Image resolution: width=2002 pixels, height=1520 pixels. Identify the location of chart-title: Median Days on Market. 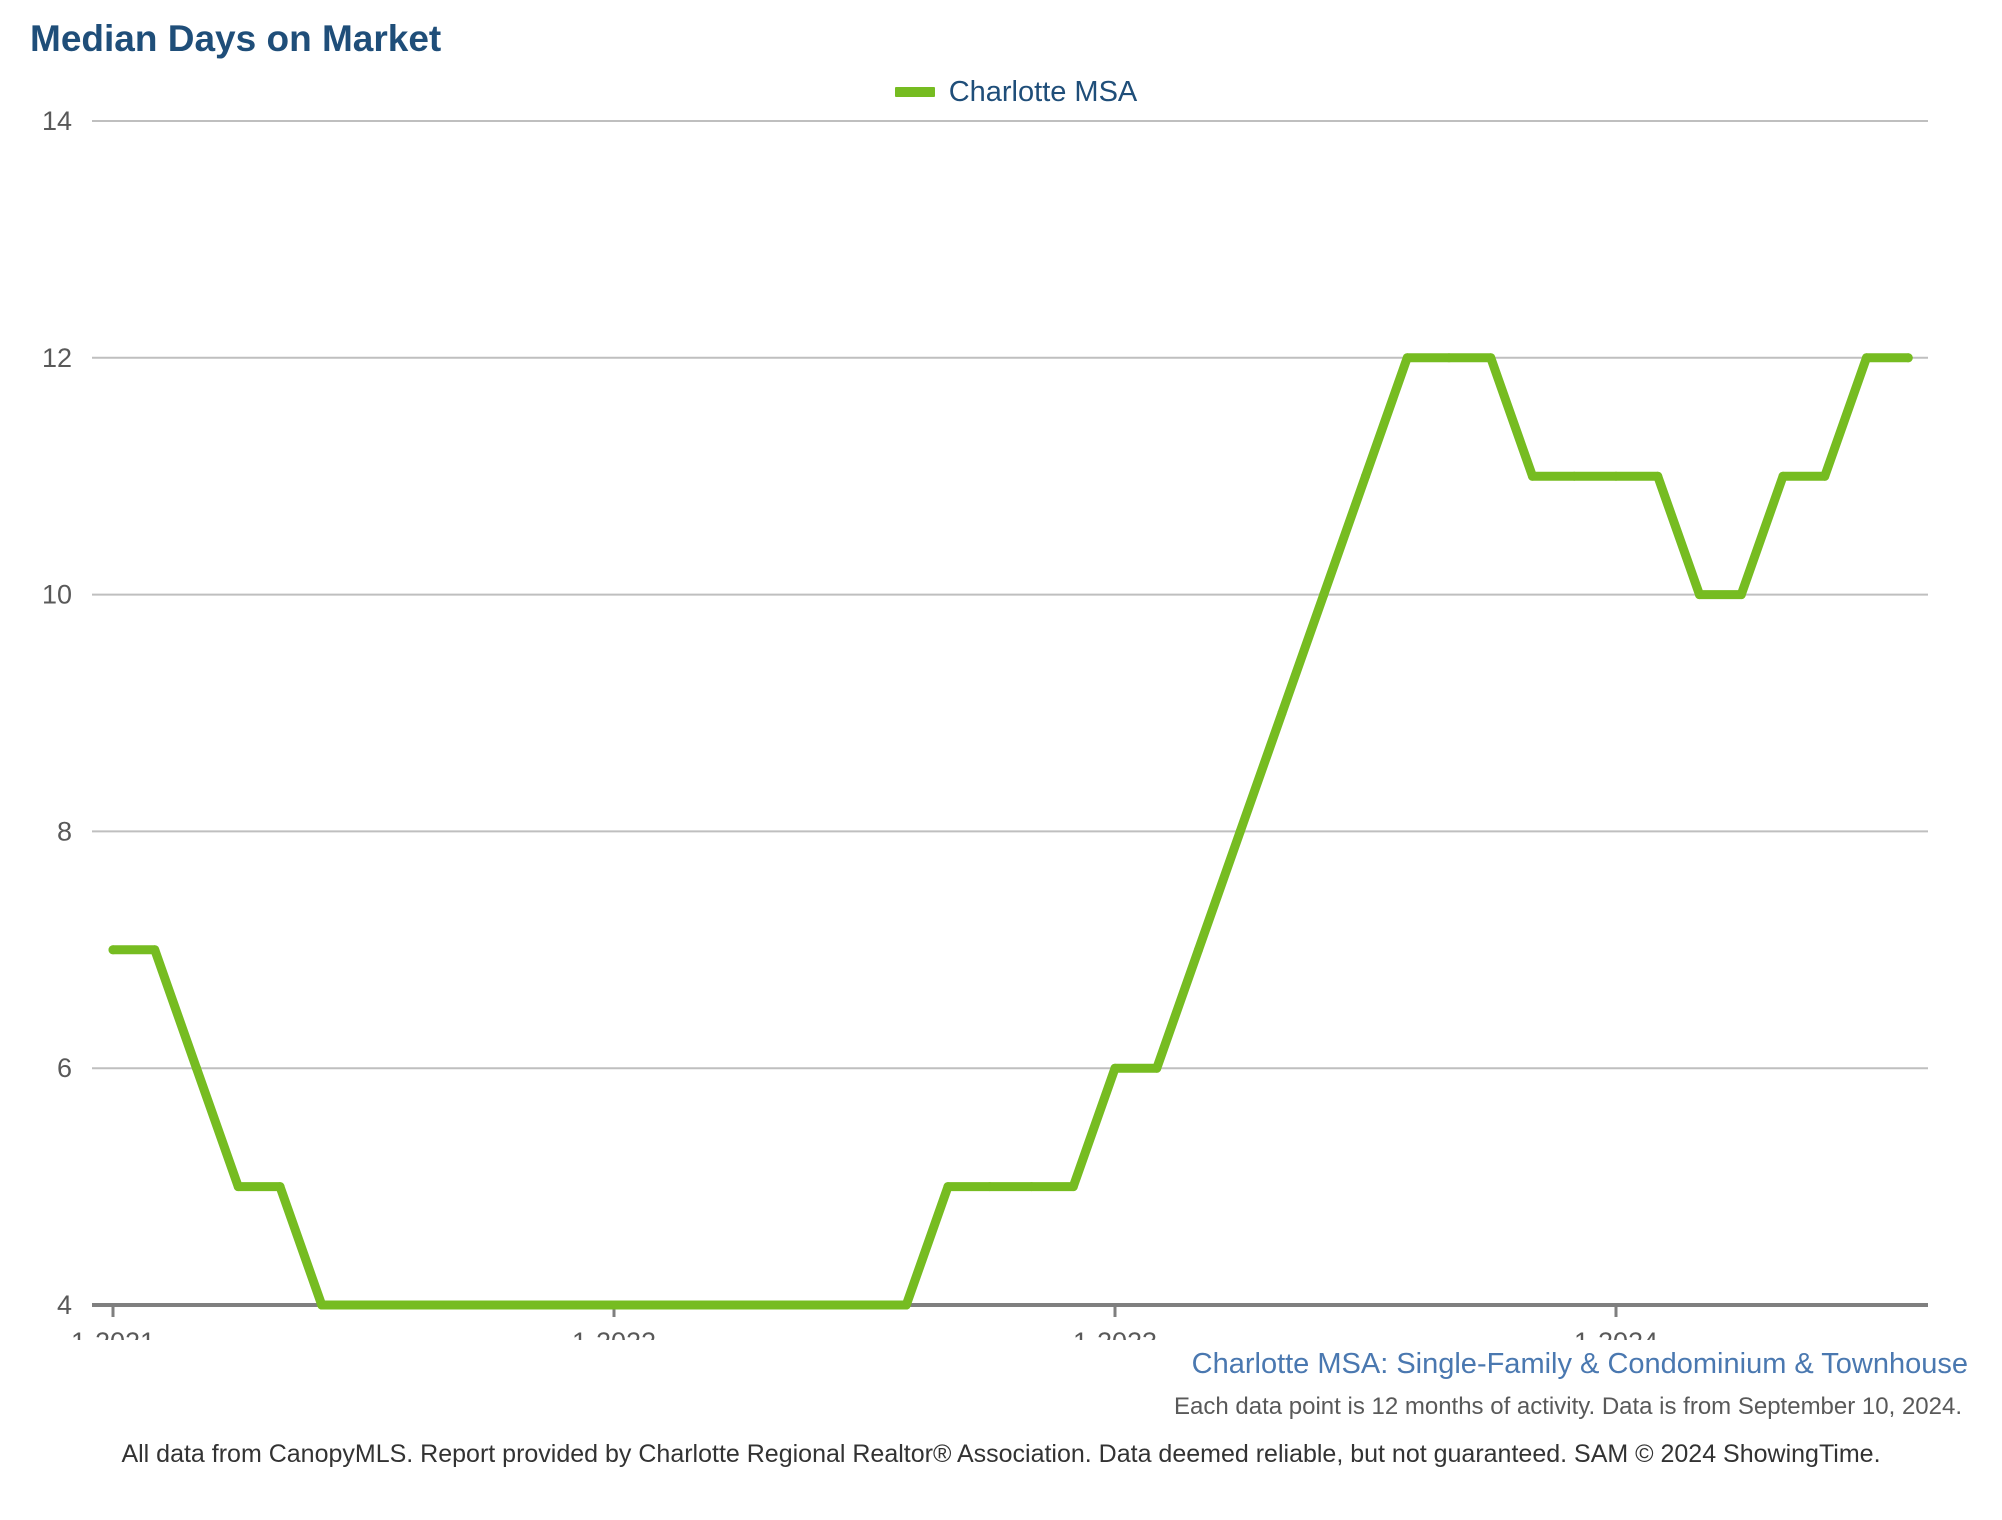
(236, 38).